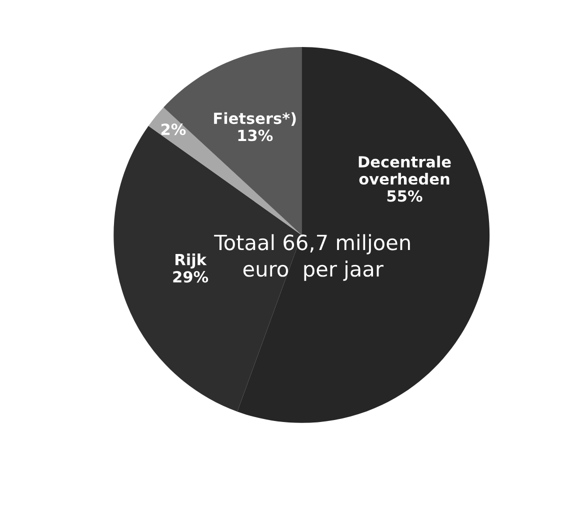 Image resolution: width=580 pixels, height=528 pixels. Describe the element at coordinates (255, 136) in the screenshot. I see `data-label: 13%` at that location.